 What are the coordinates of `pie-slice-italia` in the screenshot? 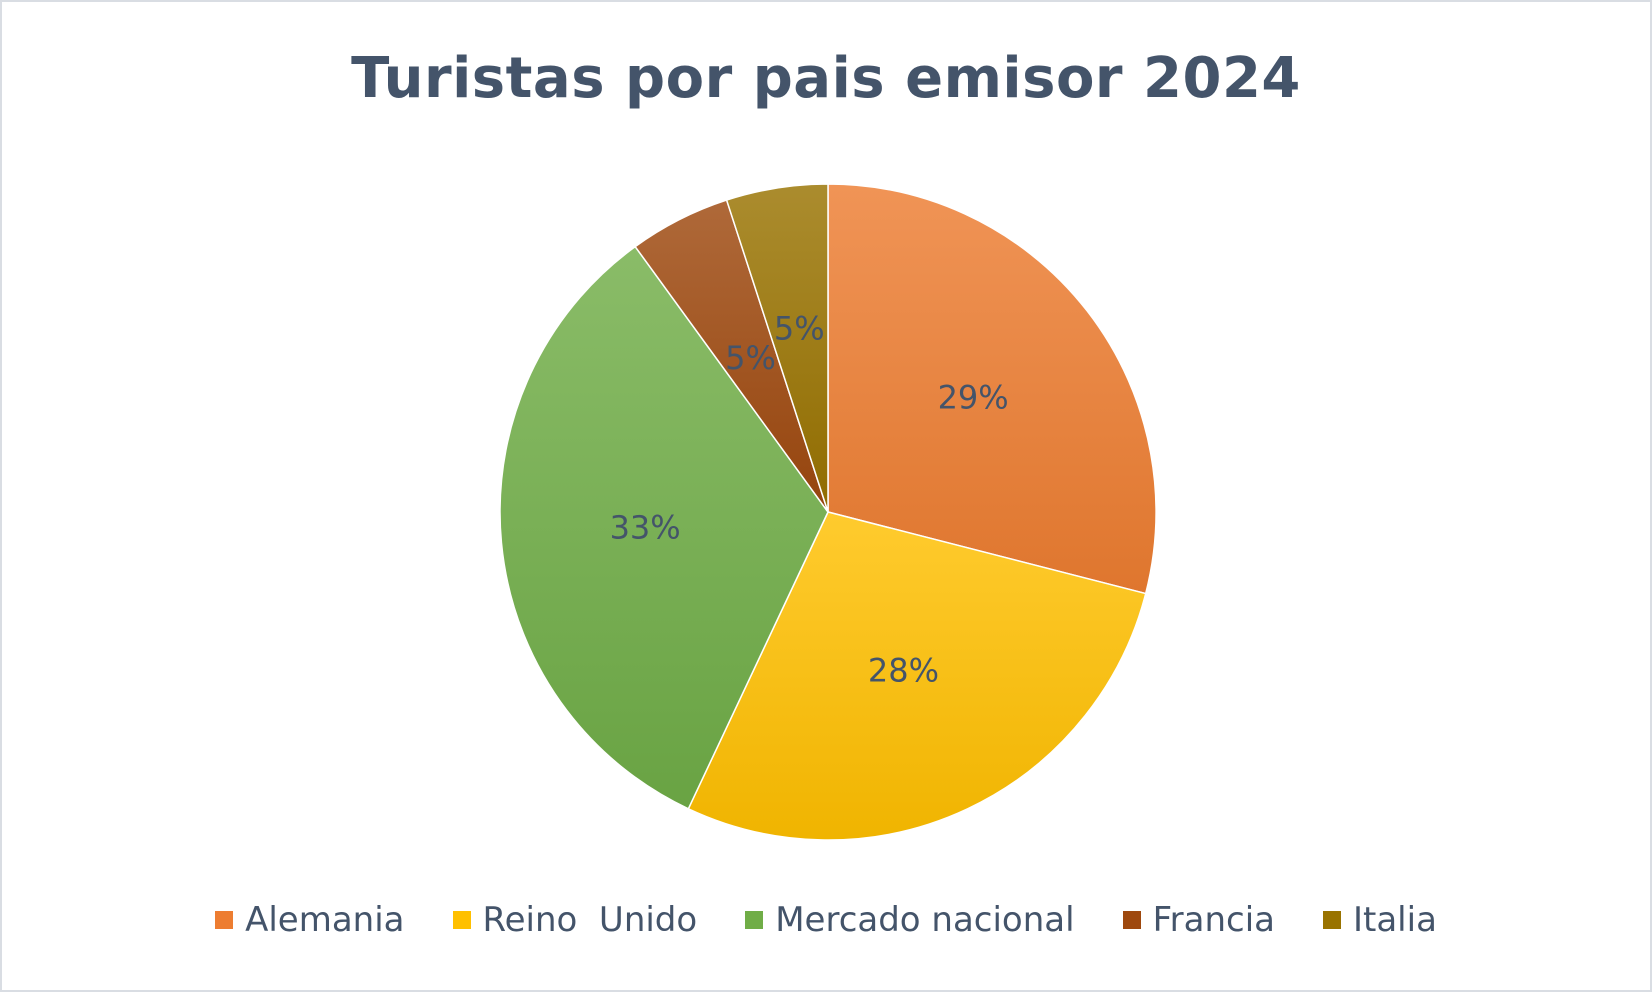 It's located at (777, 348).